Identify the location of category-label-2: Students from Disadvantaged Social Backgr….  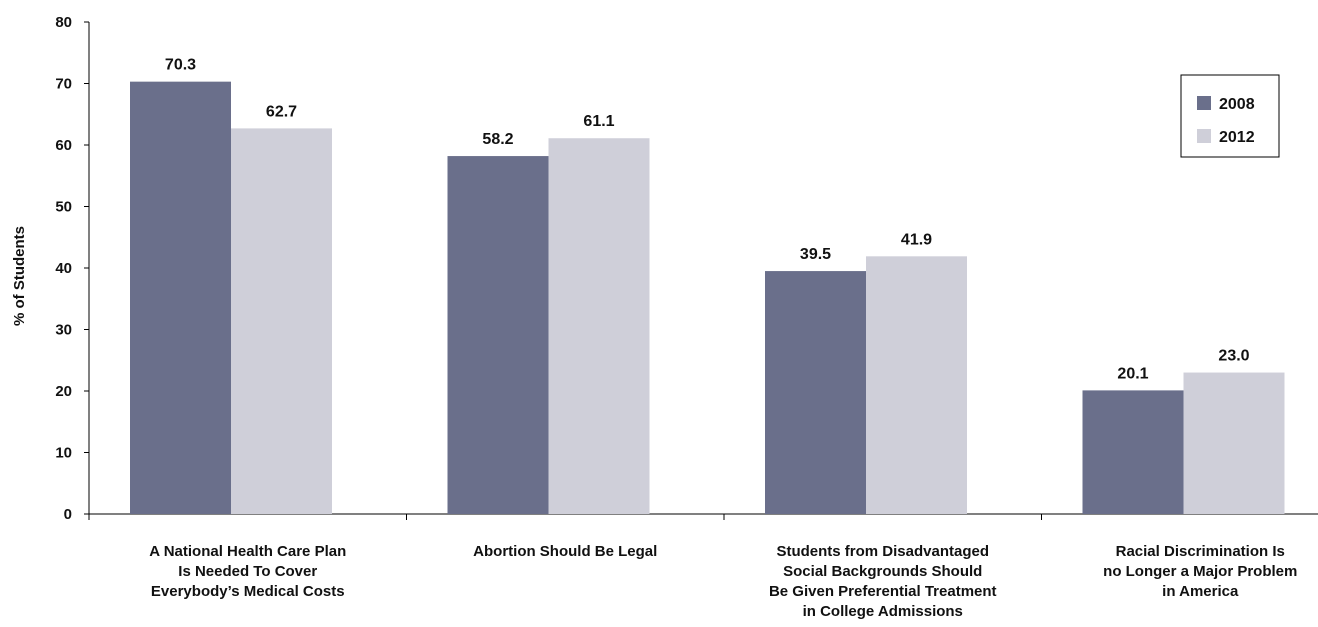
(883, 581).